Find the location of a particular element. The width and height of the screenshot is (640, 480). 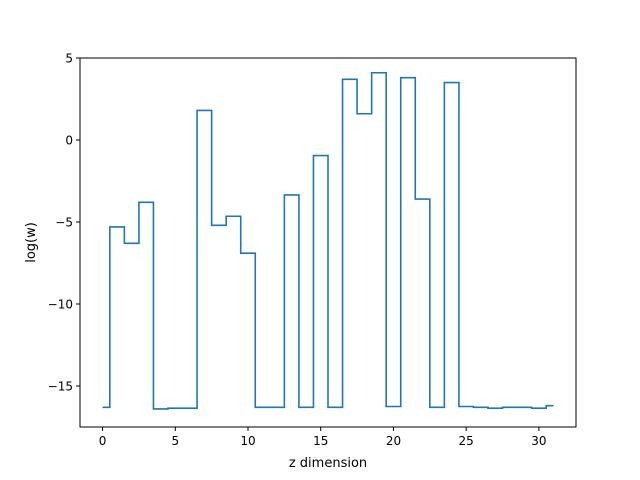

x-tick-label: 5 is located at coordinates (175, 441).